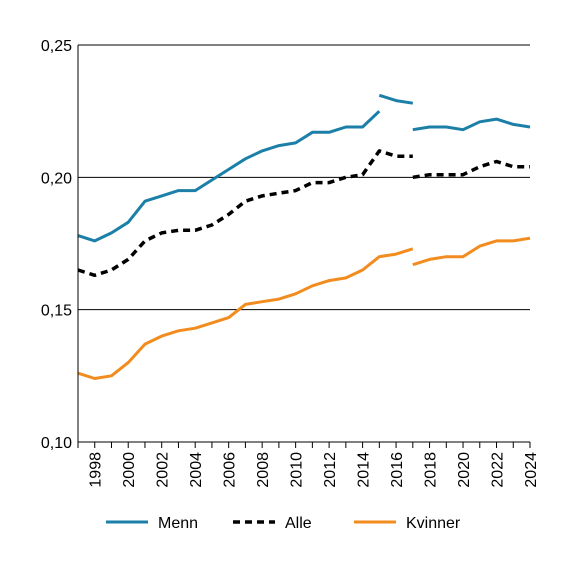  What do you see at coordinates (431, 470) in the screenshot?
I see `x-tick-label: 2018` at bounding box center [431, 470].